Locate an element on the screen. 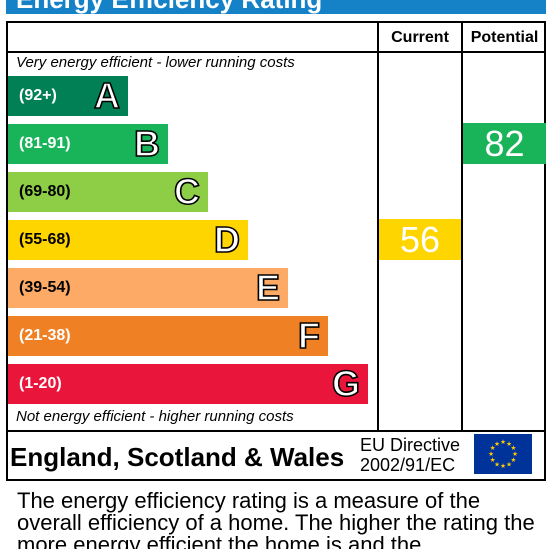 The height and width of the screenshot is (549, 549). band-range-label: (1-20) is located at coordinates (40, 383).